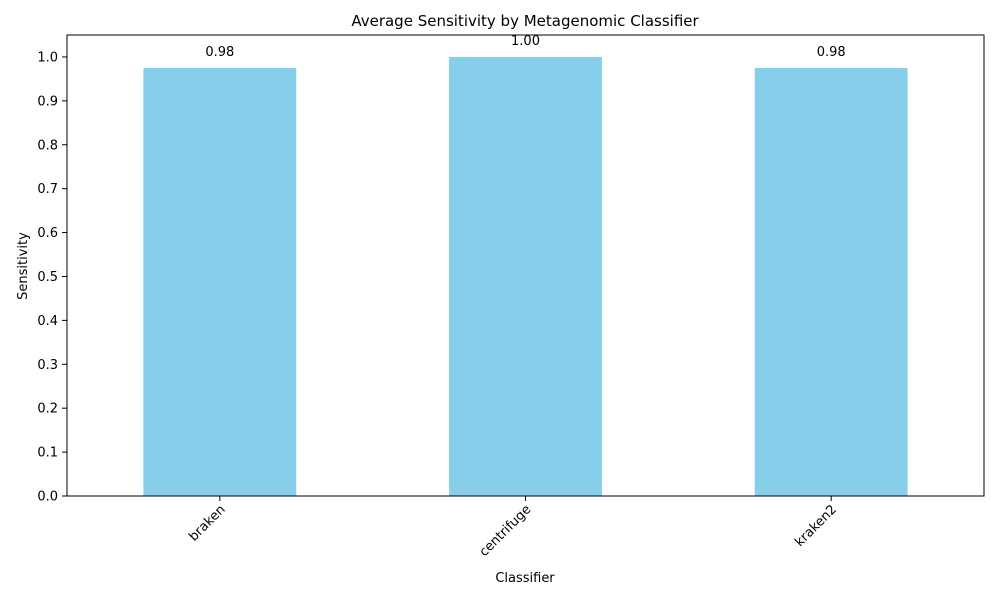 Image resolution: width=1000 pixels, height=605 pixels. Describe the element at coordinates (47, 233) in the screenshot. I see `y-tick-label: 0.6` at that location.